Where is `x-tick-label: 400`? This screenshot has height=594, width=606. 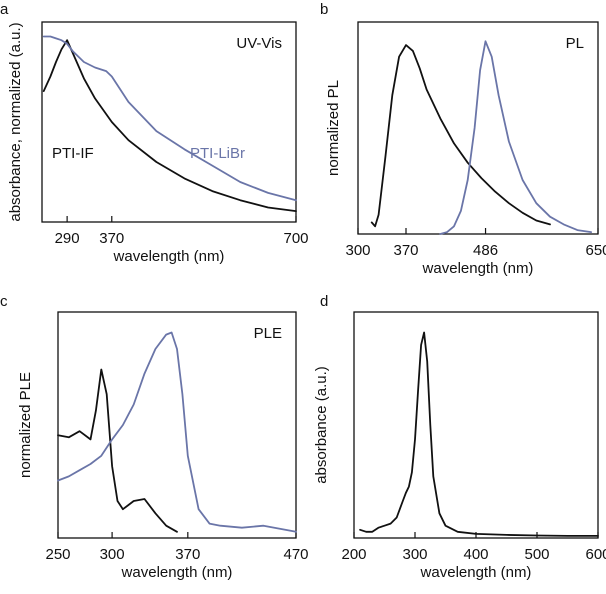
x-tick-label: 400 is located at coordinates (475, 554).